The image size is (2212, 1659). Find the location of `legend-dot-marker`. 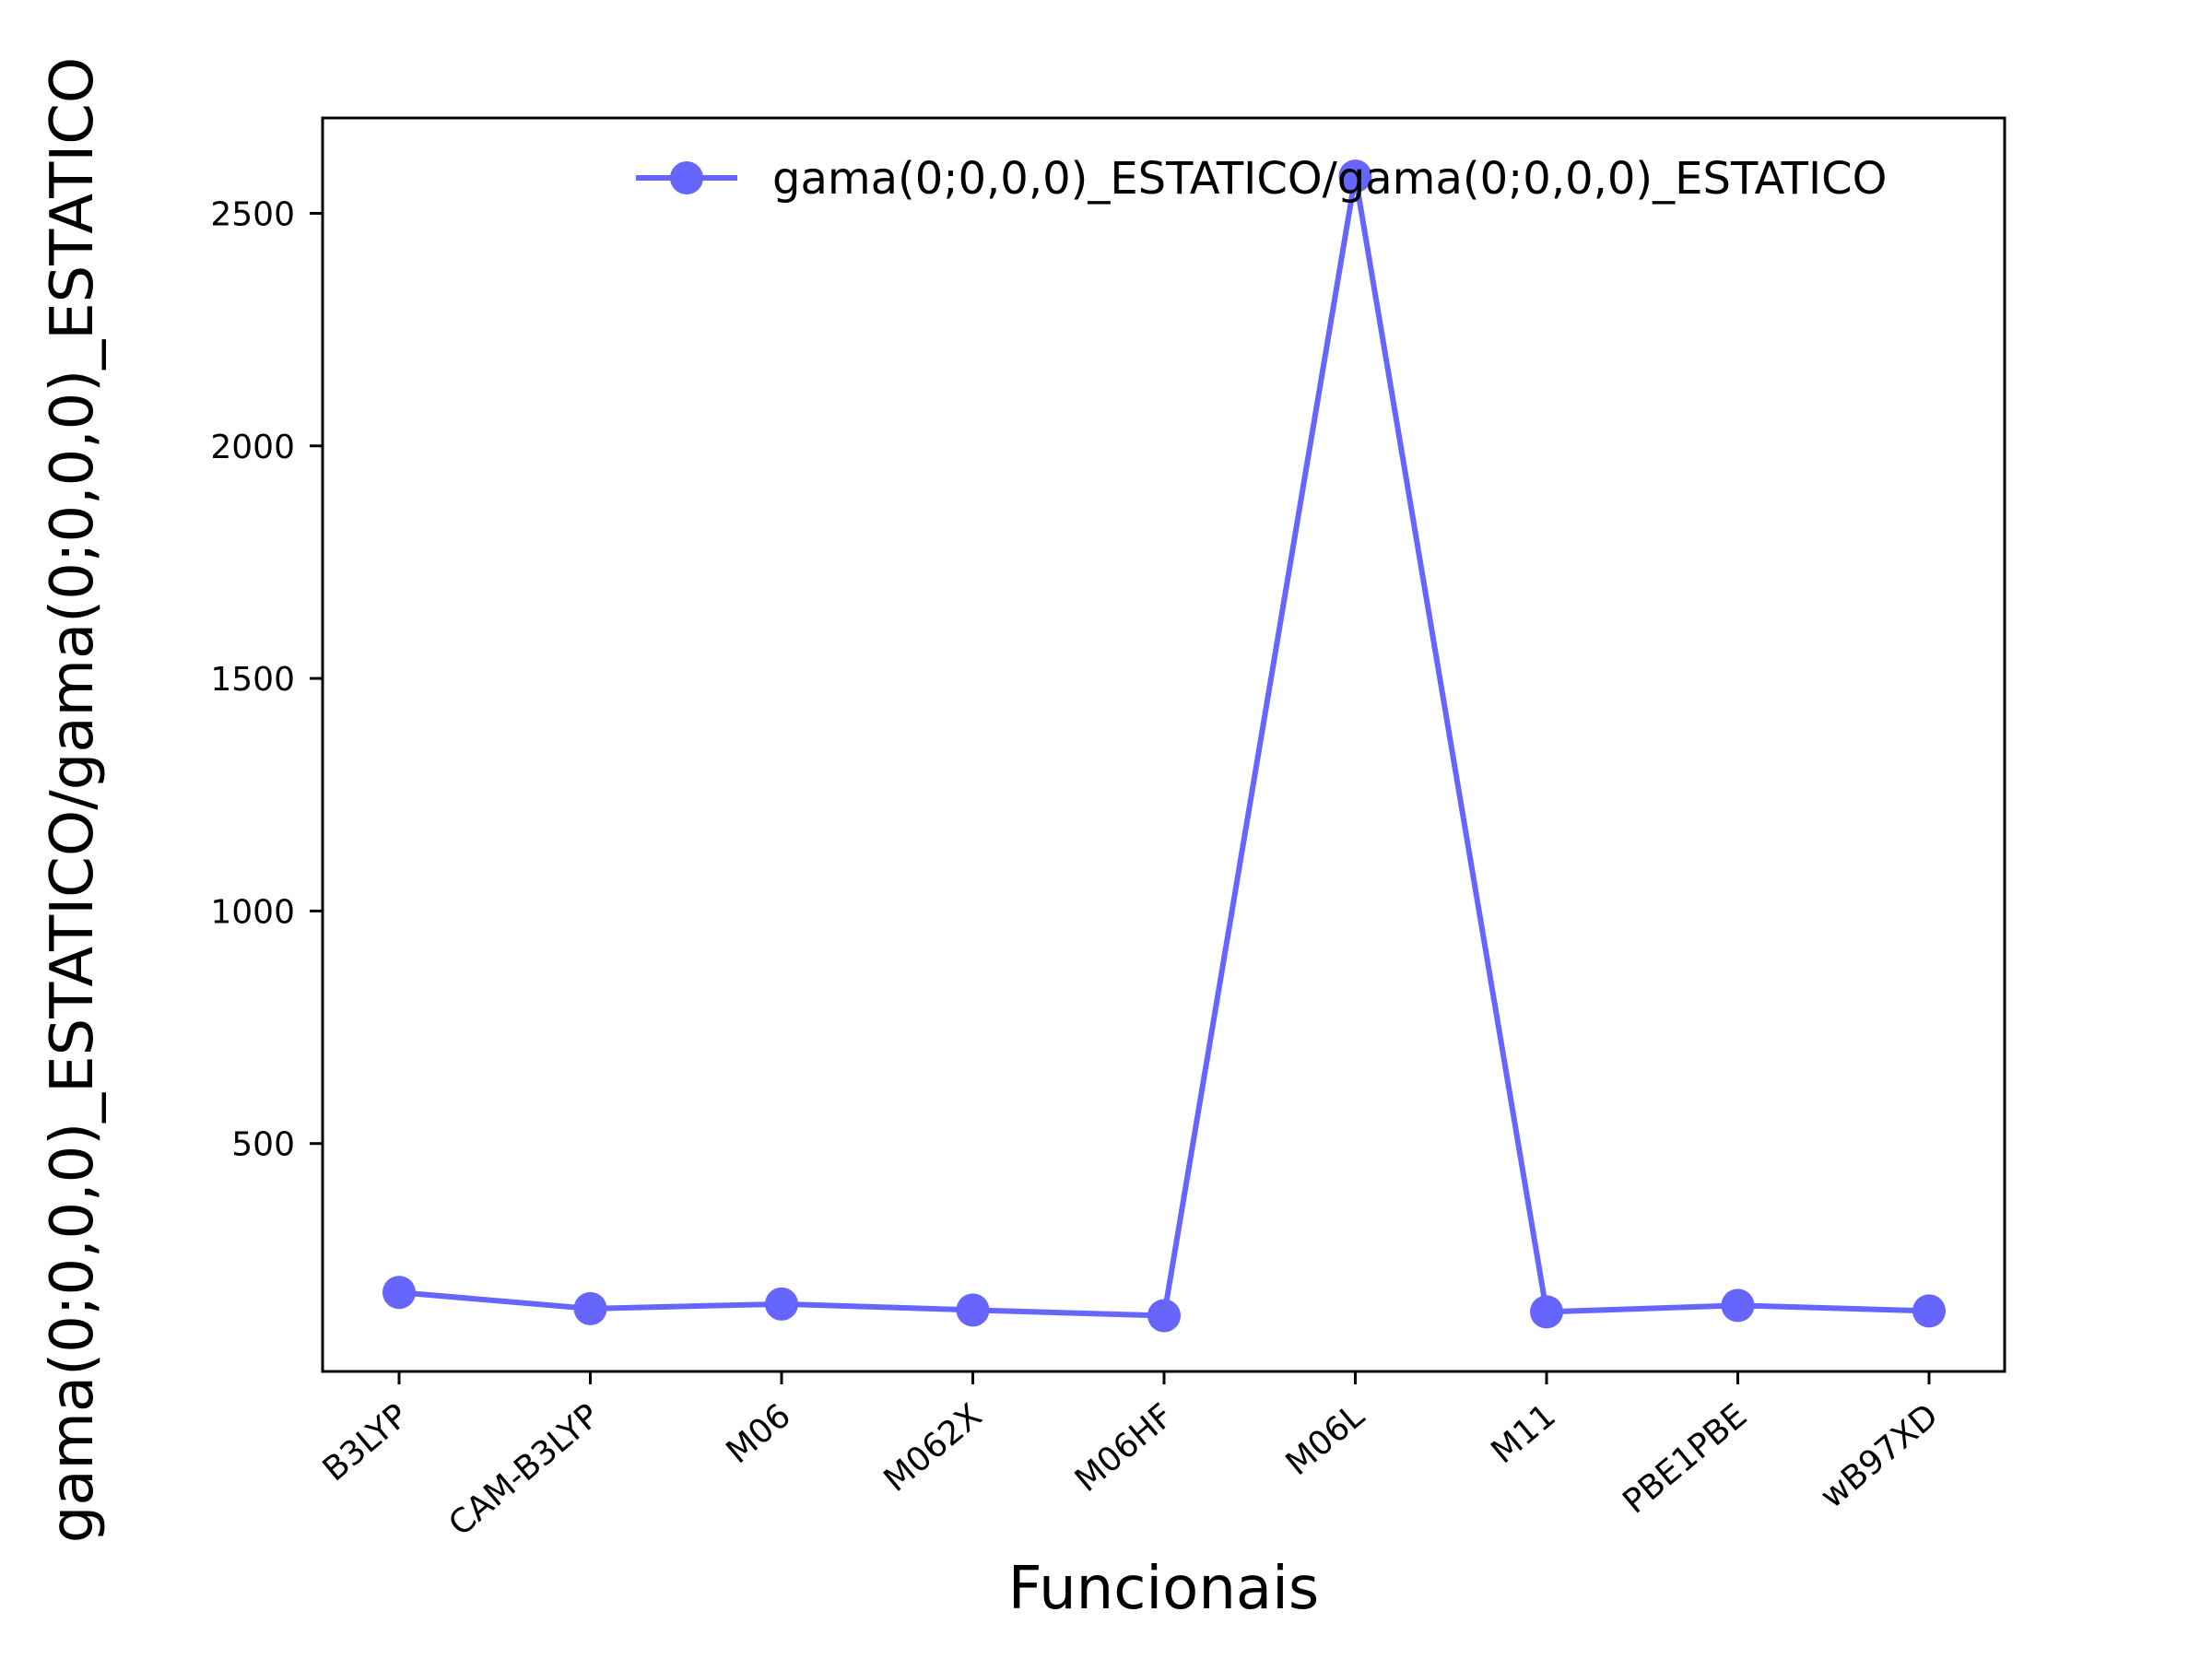

legend-dot-marker is located at coordinates (686, 177).